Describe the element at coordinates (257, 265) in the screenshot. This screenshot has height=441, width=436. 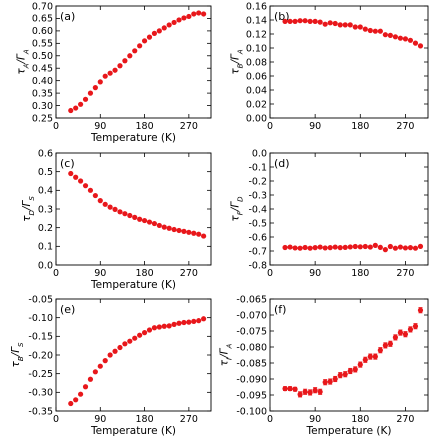
I see `y-tick-label: -0.8` at that location.